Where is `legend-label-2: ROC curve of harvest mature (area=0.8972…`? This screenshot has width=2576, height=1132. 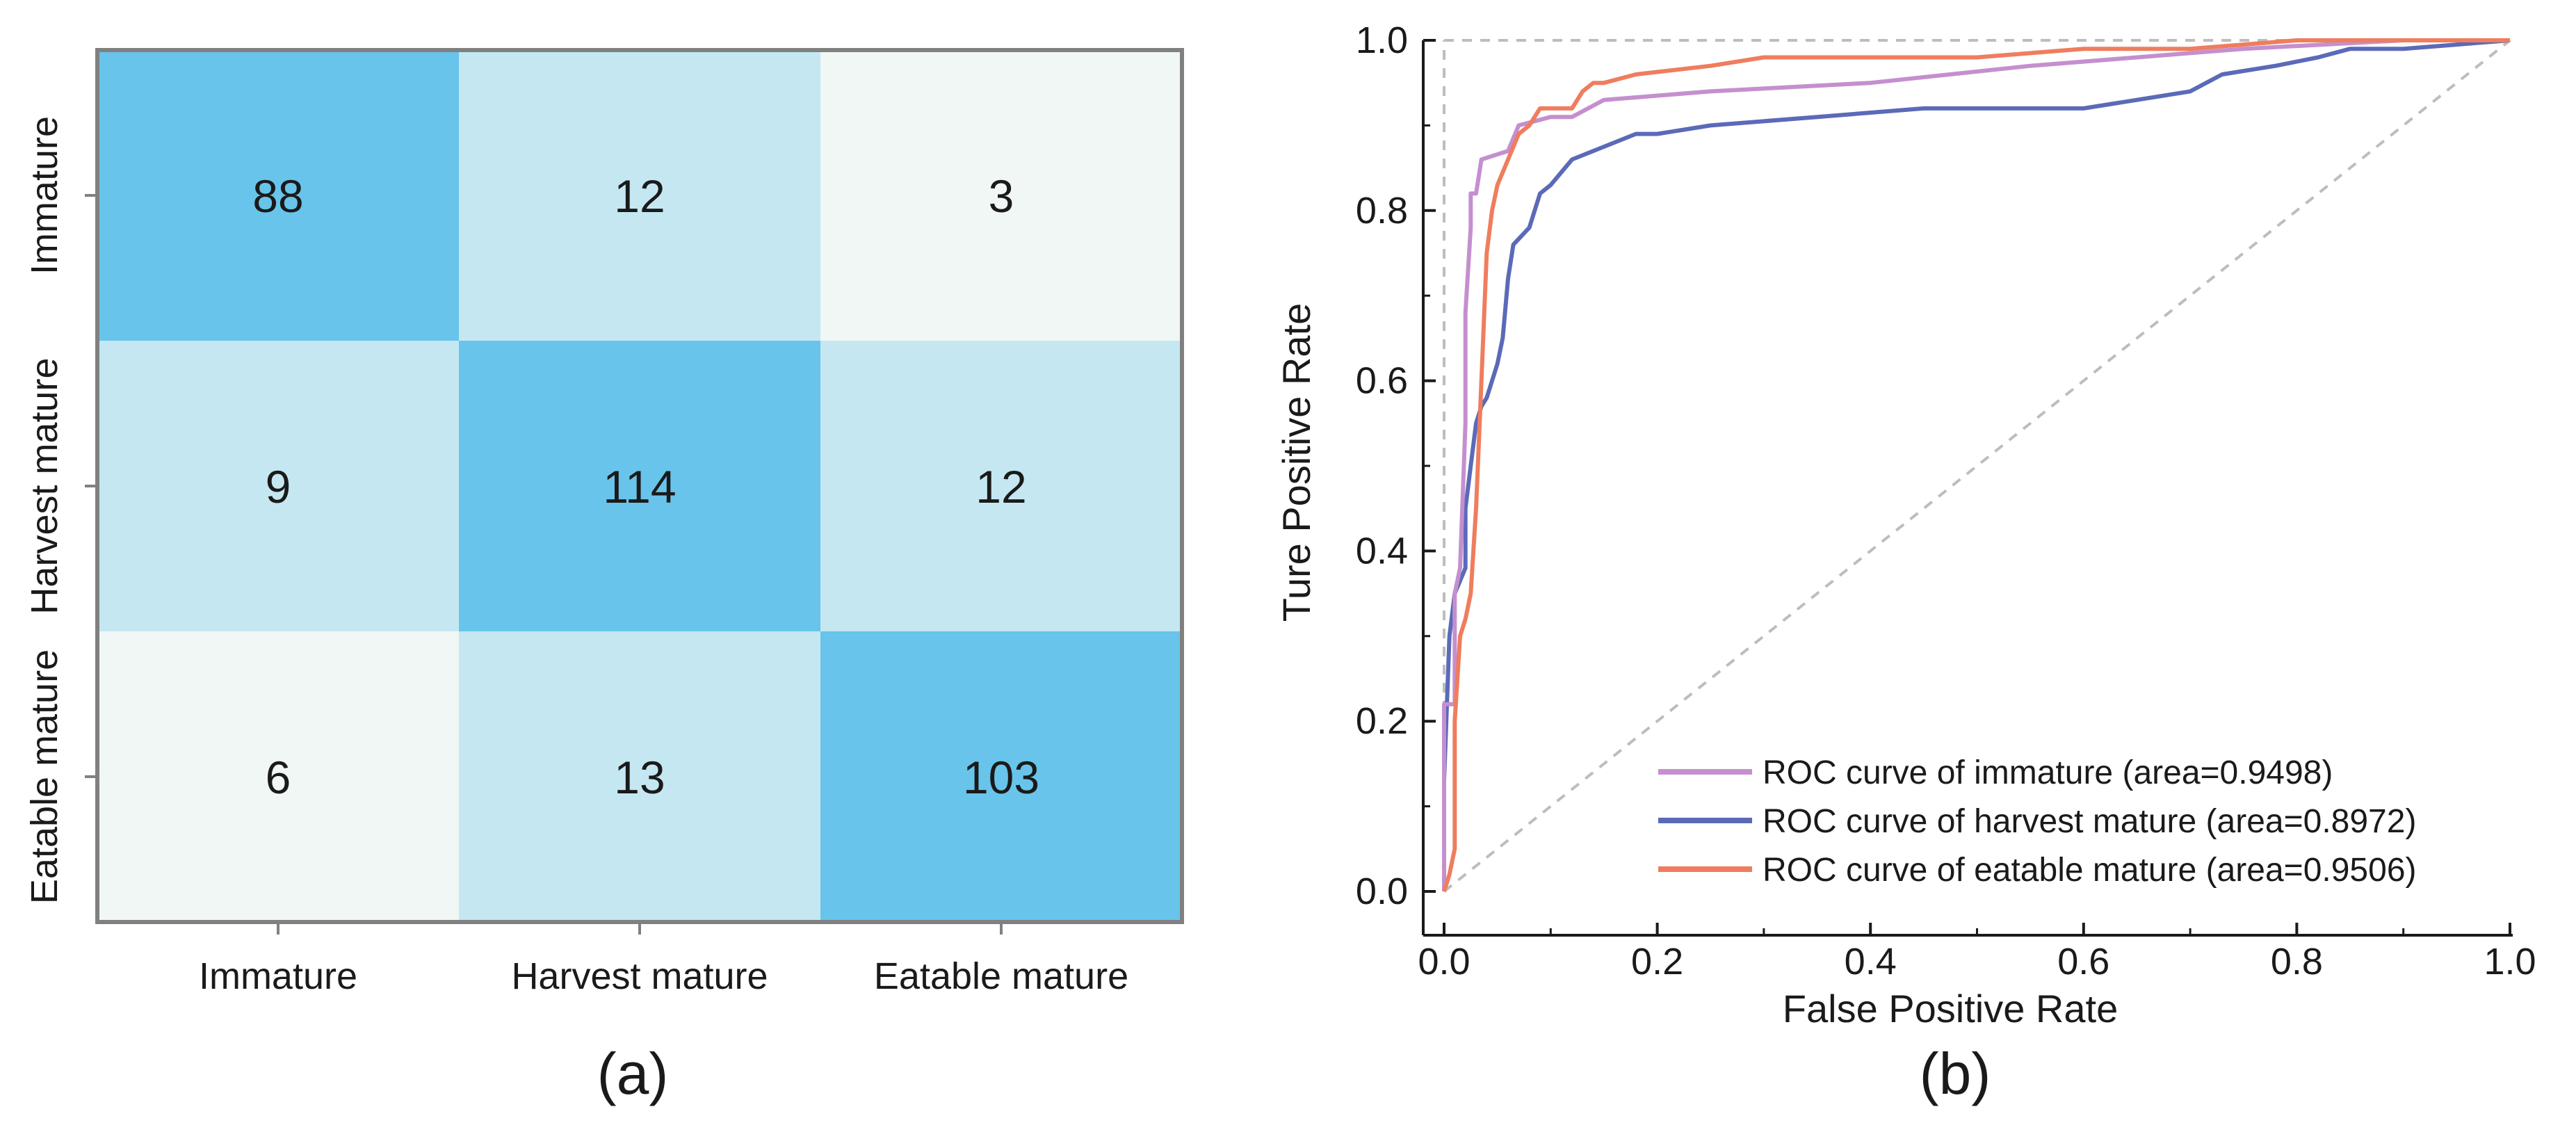 legend-label-2: ROC curve of harvest mature (area=0.8972… is located at coordinates (2089, 822).